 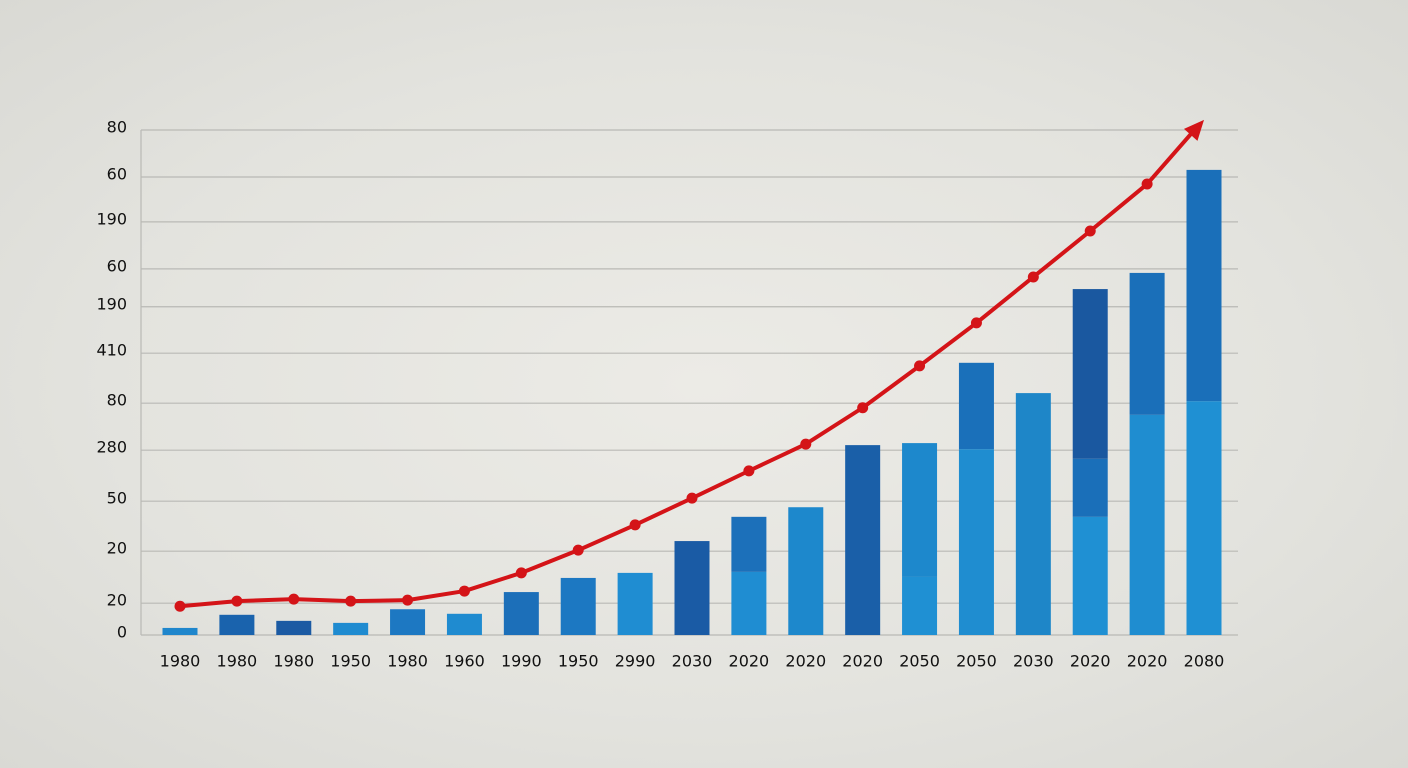 What do you see at coordinates (111, 447) in the screenshot?
I see `y-tick-label: 280` at bounding box center [111, 447].